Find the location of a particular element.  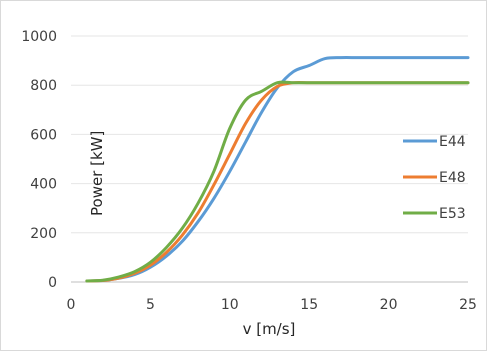

y-axis-title: Power [kW] is located at coordinates (97, 173).